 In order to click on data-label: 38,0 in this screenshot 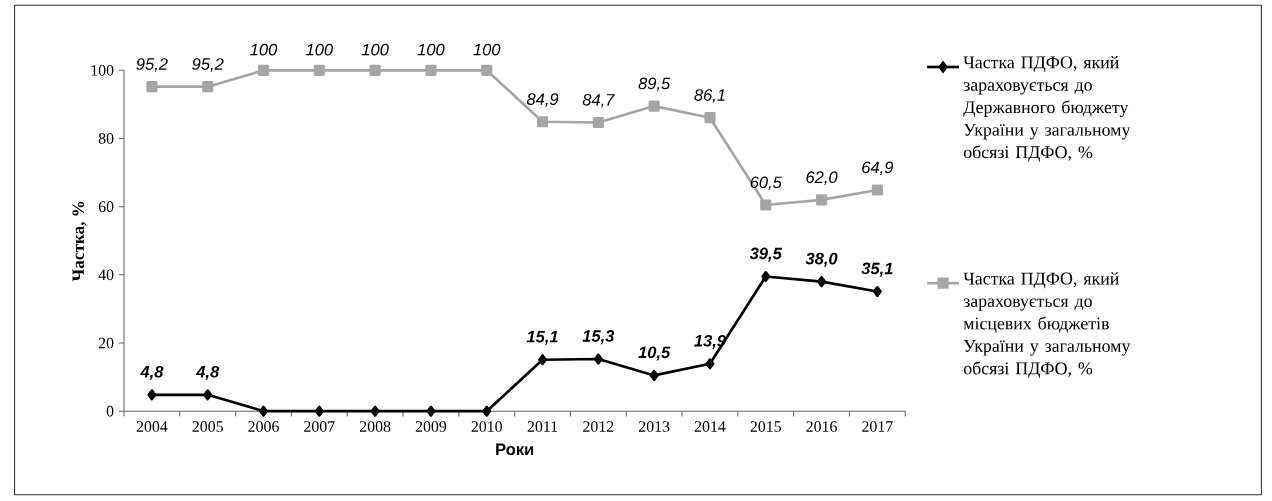, I will do `click(821, 259)`.